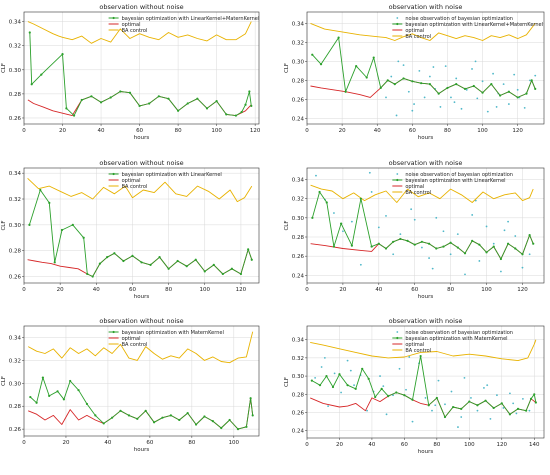  What do you see at coordinates (15, 174) in the screenshot?
I see `y-tick-label: 0.34` at bounding box center [15, 174].